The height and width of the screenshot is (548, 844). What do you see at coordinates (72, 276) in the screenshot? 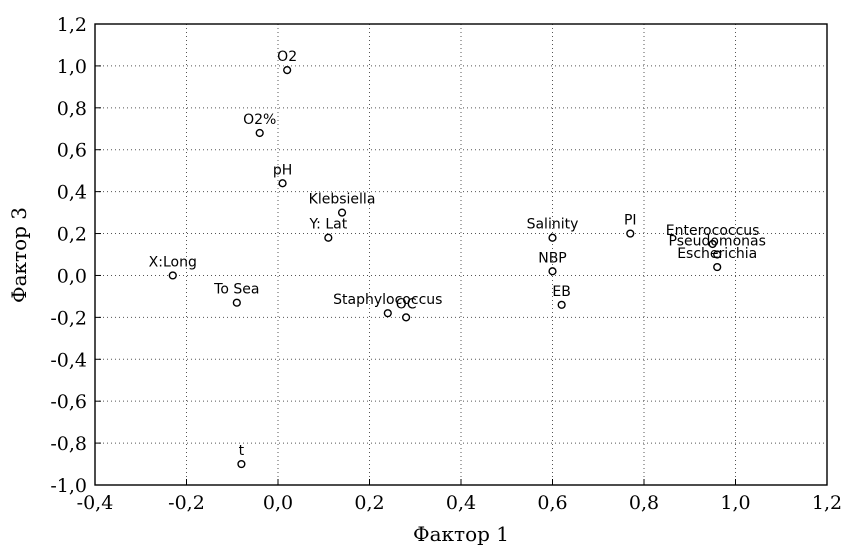
I see `y-tick-label: 0,0` at bounding box center [72, 276].